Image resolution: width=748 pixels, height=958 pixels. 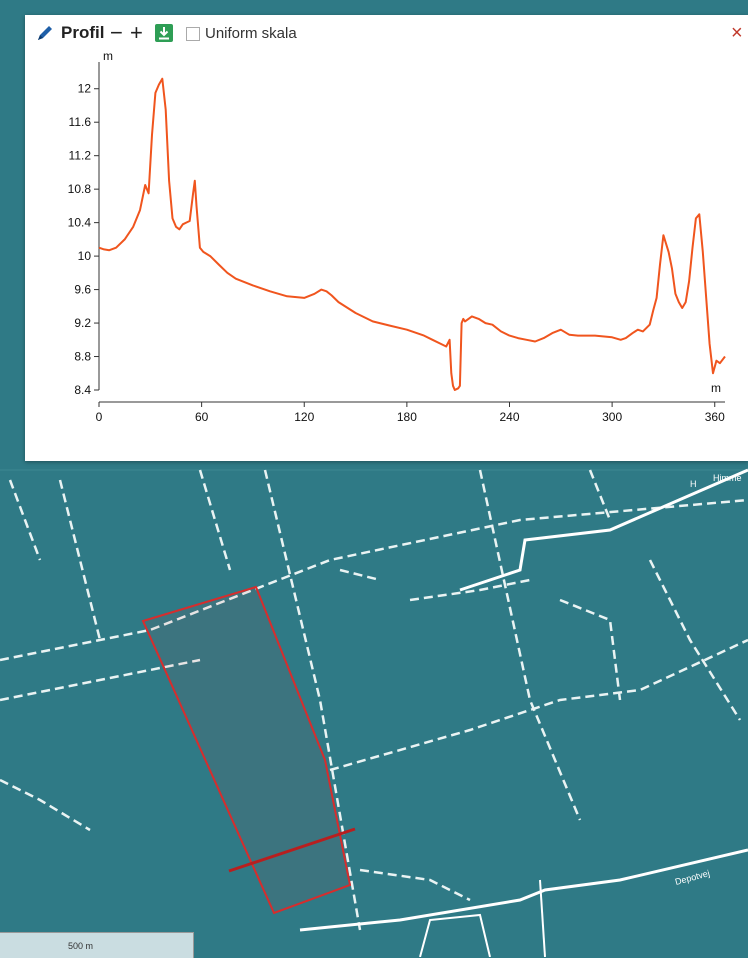 What do you see at coordinates (116, 32) in the screenshot?
I see `zoom-out-button: −` at bounding box center [116, 32].